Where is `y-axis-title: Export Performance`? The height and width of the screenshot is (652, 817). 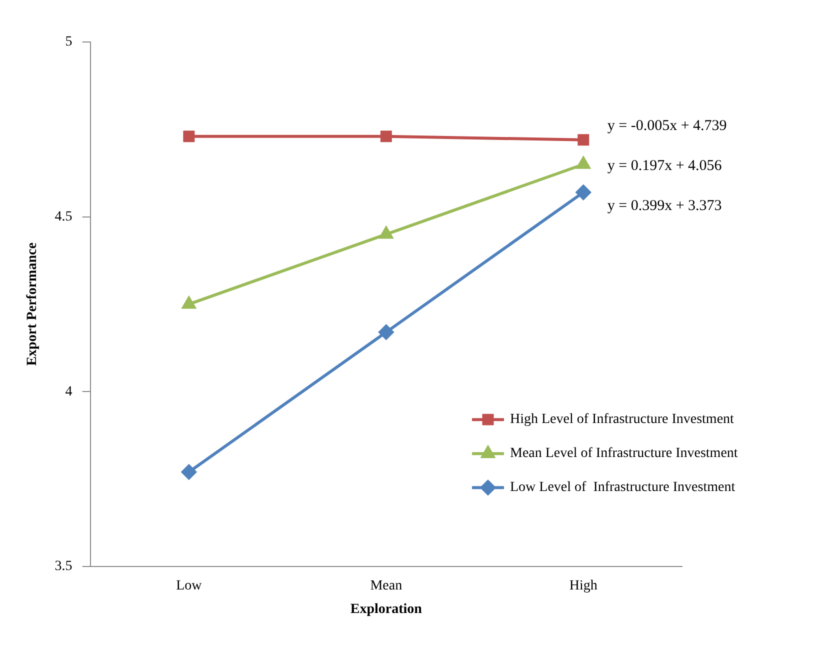
y-axis-title: Export Performance is located at coordinates (32, 304).